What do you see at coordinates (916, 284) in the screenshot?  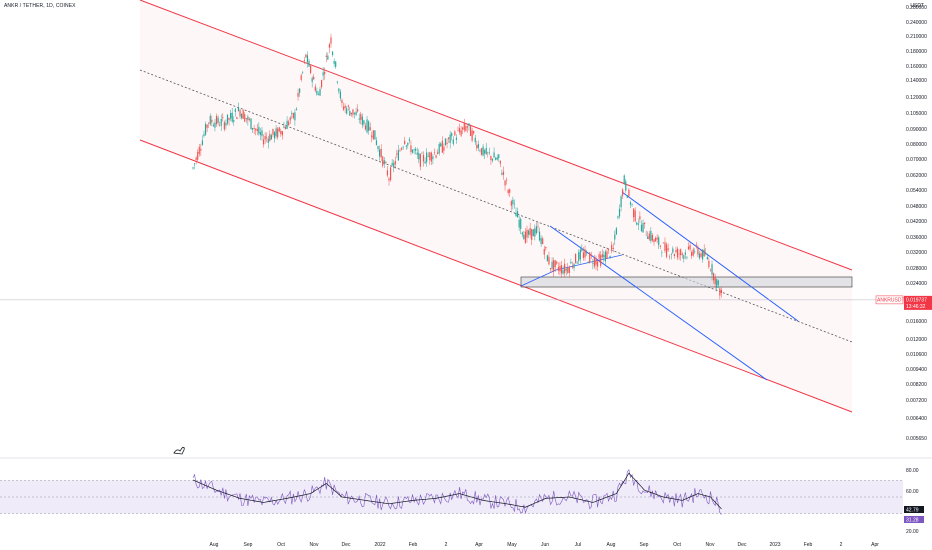 I see `price-tick-label: 0.024000` at bounding box center [916, 284].